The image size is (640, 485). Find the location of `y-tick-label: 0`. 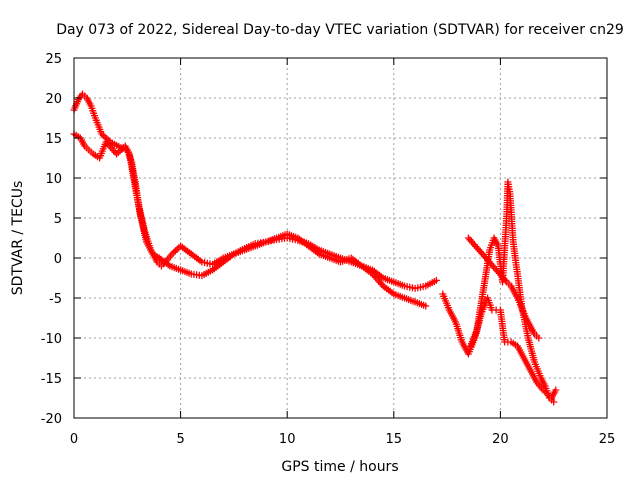

y-tick-label: 0 is located at coordinates (58, 259).